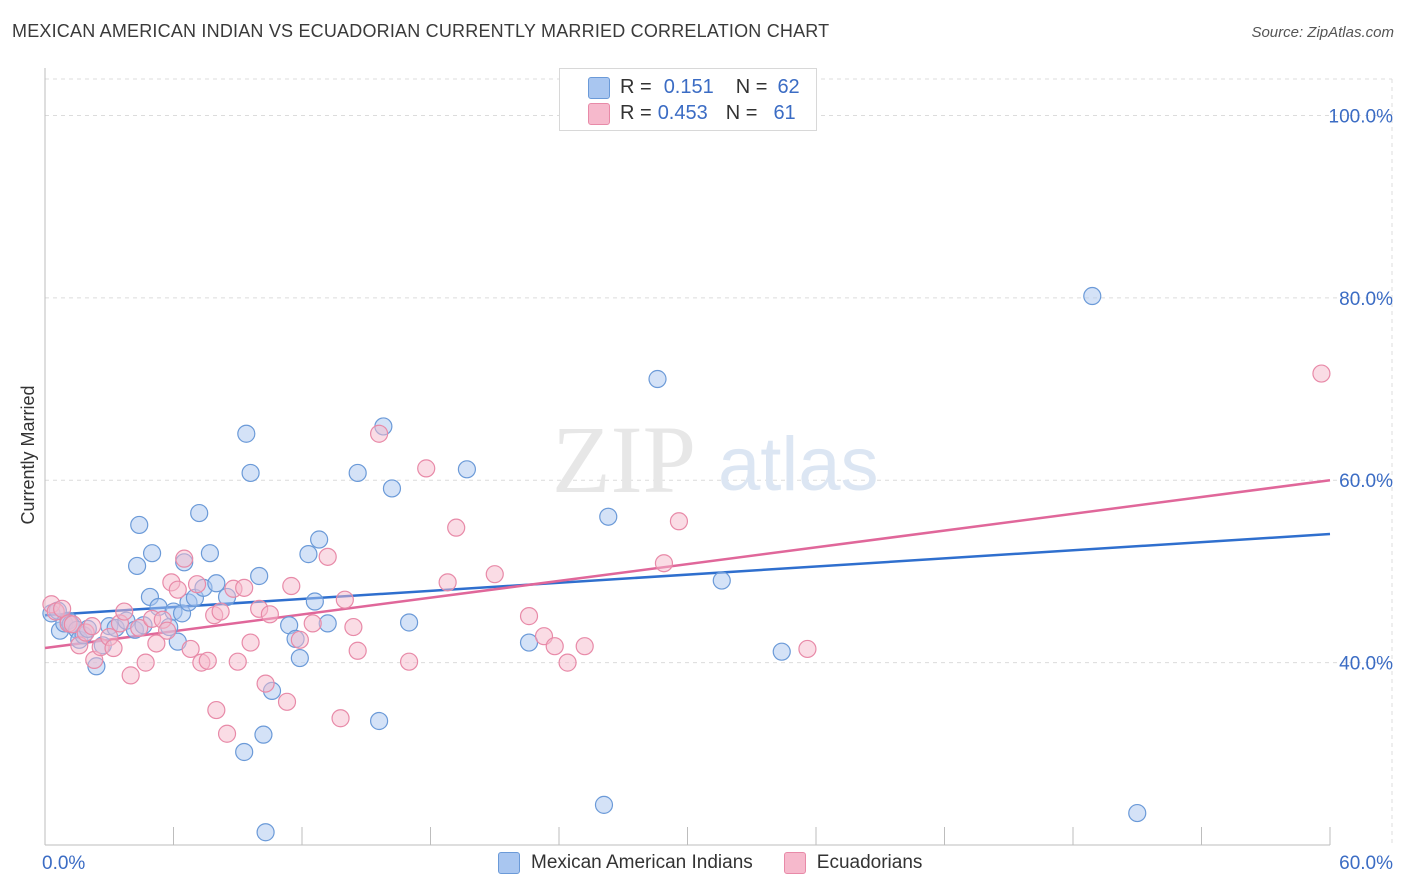 The width and height of the screenshot is (1406, 892). I want to click on trend-line-blue, so click(687, 574).